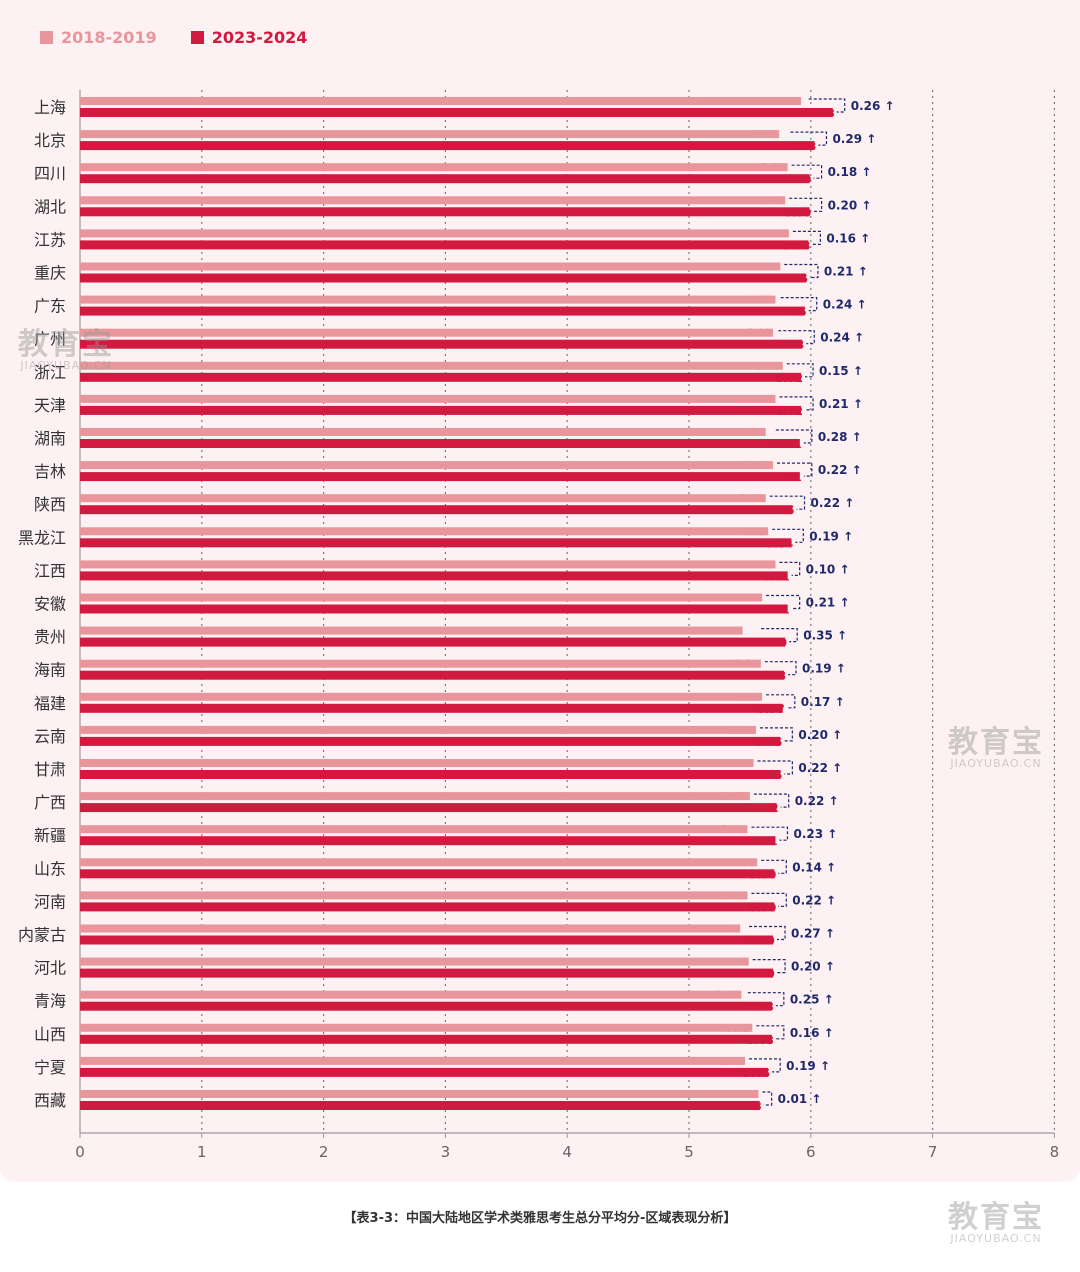  I want to click on category-label: 宁夏, so click(50, 1067).